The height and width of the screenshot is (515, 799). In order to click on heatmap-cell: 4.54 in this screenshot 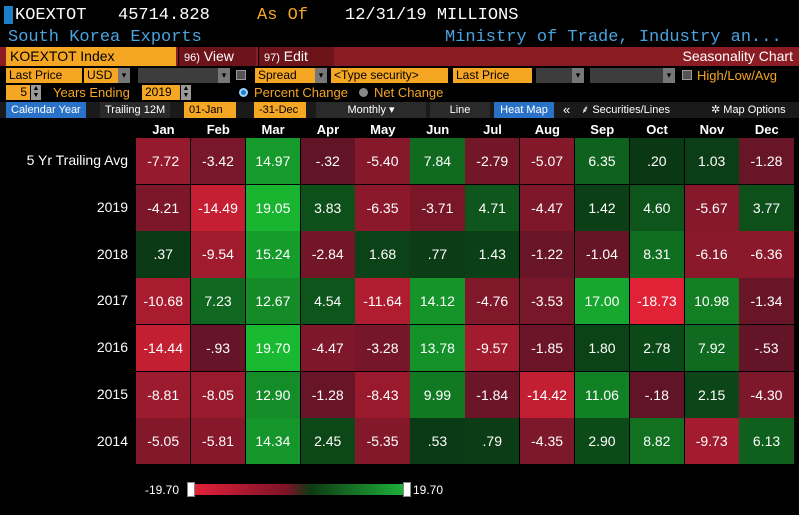, I will do `click(328, 302)`.